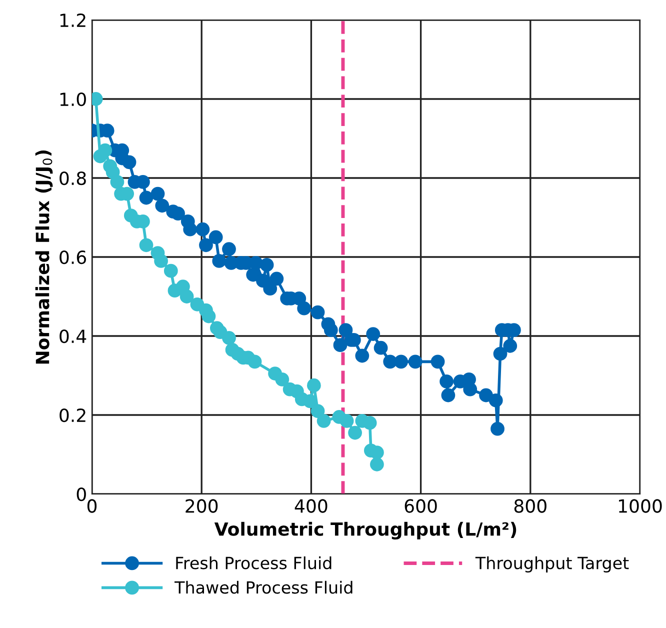  I want to click on y-tick-label: 0.6, so click(73, 257).